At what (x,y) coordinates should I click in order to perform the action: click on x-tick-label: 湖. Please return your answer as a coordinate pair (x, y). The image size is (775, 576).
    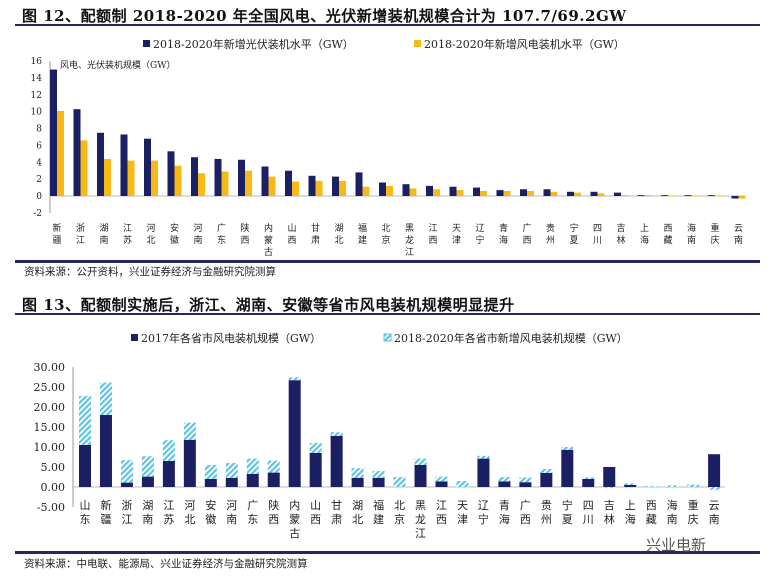
    Looking at the image, I should click on (103, 228).